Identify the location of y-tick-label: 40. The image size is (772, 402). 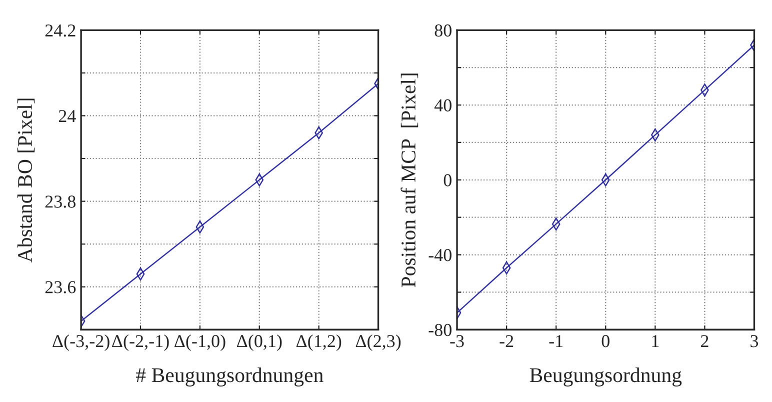
(443, 105).